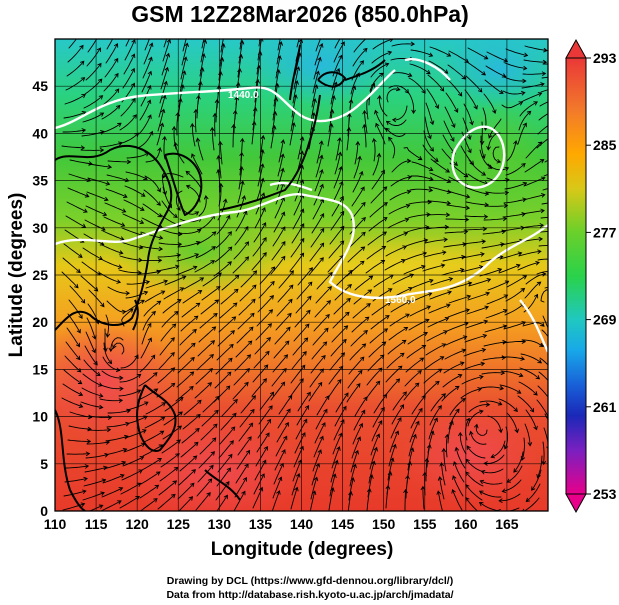 This screenshot has width=619, height=605. What do you see at coordinates (96, 524) in the screenshot?
I see `x-tick-label: 115` at bounding box center [96, 524].